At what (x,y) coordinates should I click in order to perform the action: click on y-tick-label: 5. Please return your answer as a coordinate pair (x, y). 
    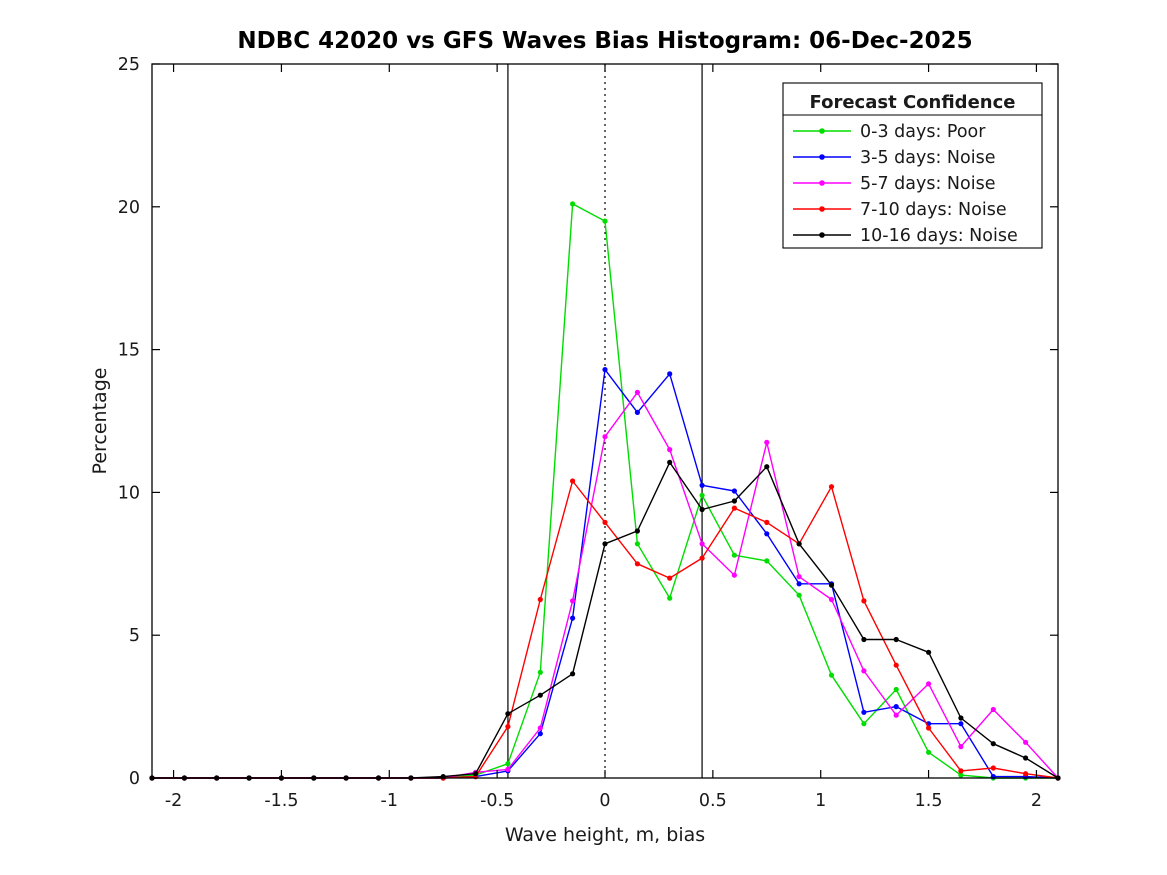
    Looking at the image, I should click on (134, 636).